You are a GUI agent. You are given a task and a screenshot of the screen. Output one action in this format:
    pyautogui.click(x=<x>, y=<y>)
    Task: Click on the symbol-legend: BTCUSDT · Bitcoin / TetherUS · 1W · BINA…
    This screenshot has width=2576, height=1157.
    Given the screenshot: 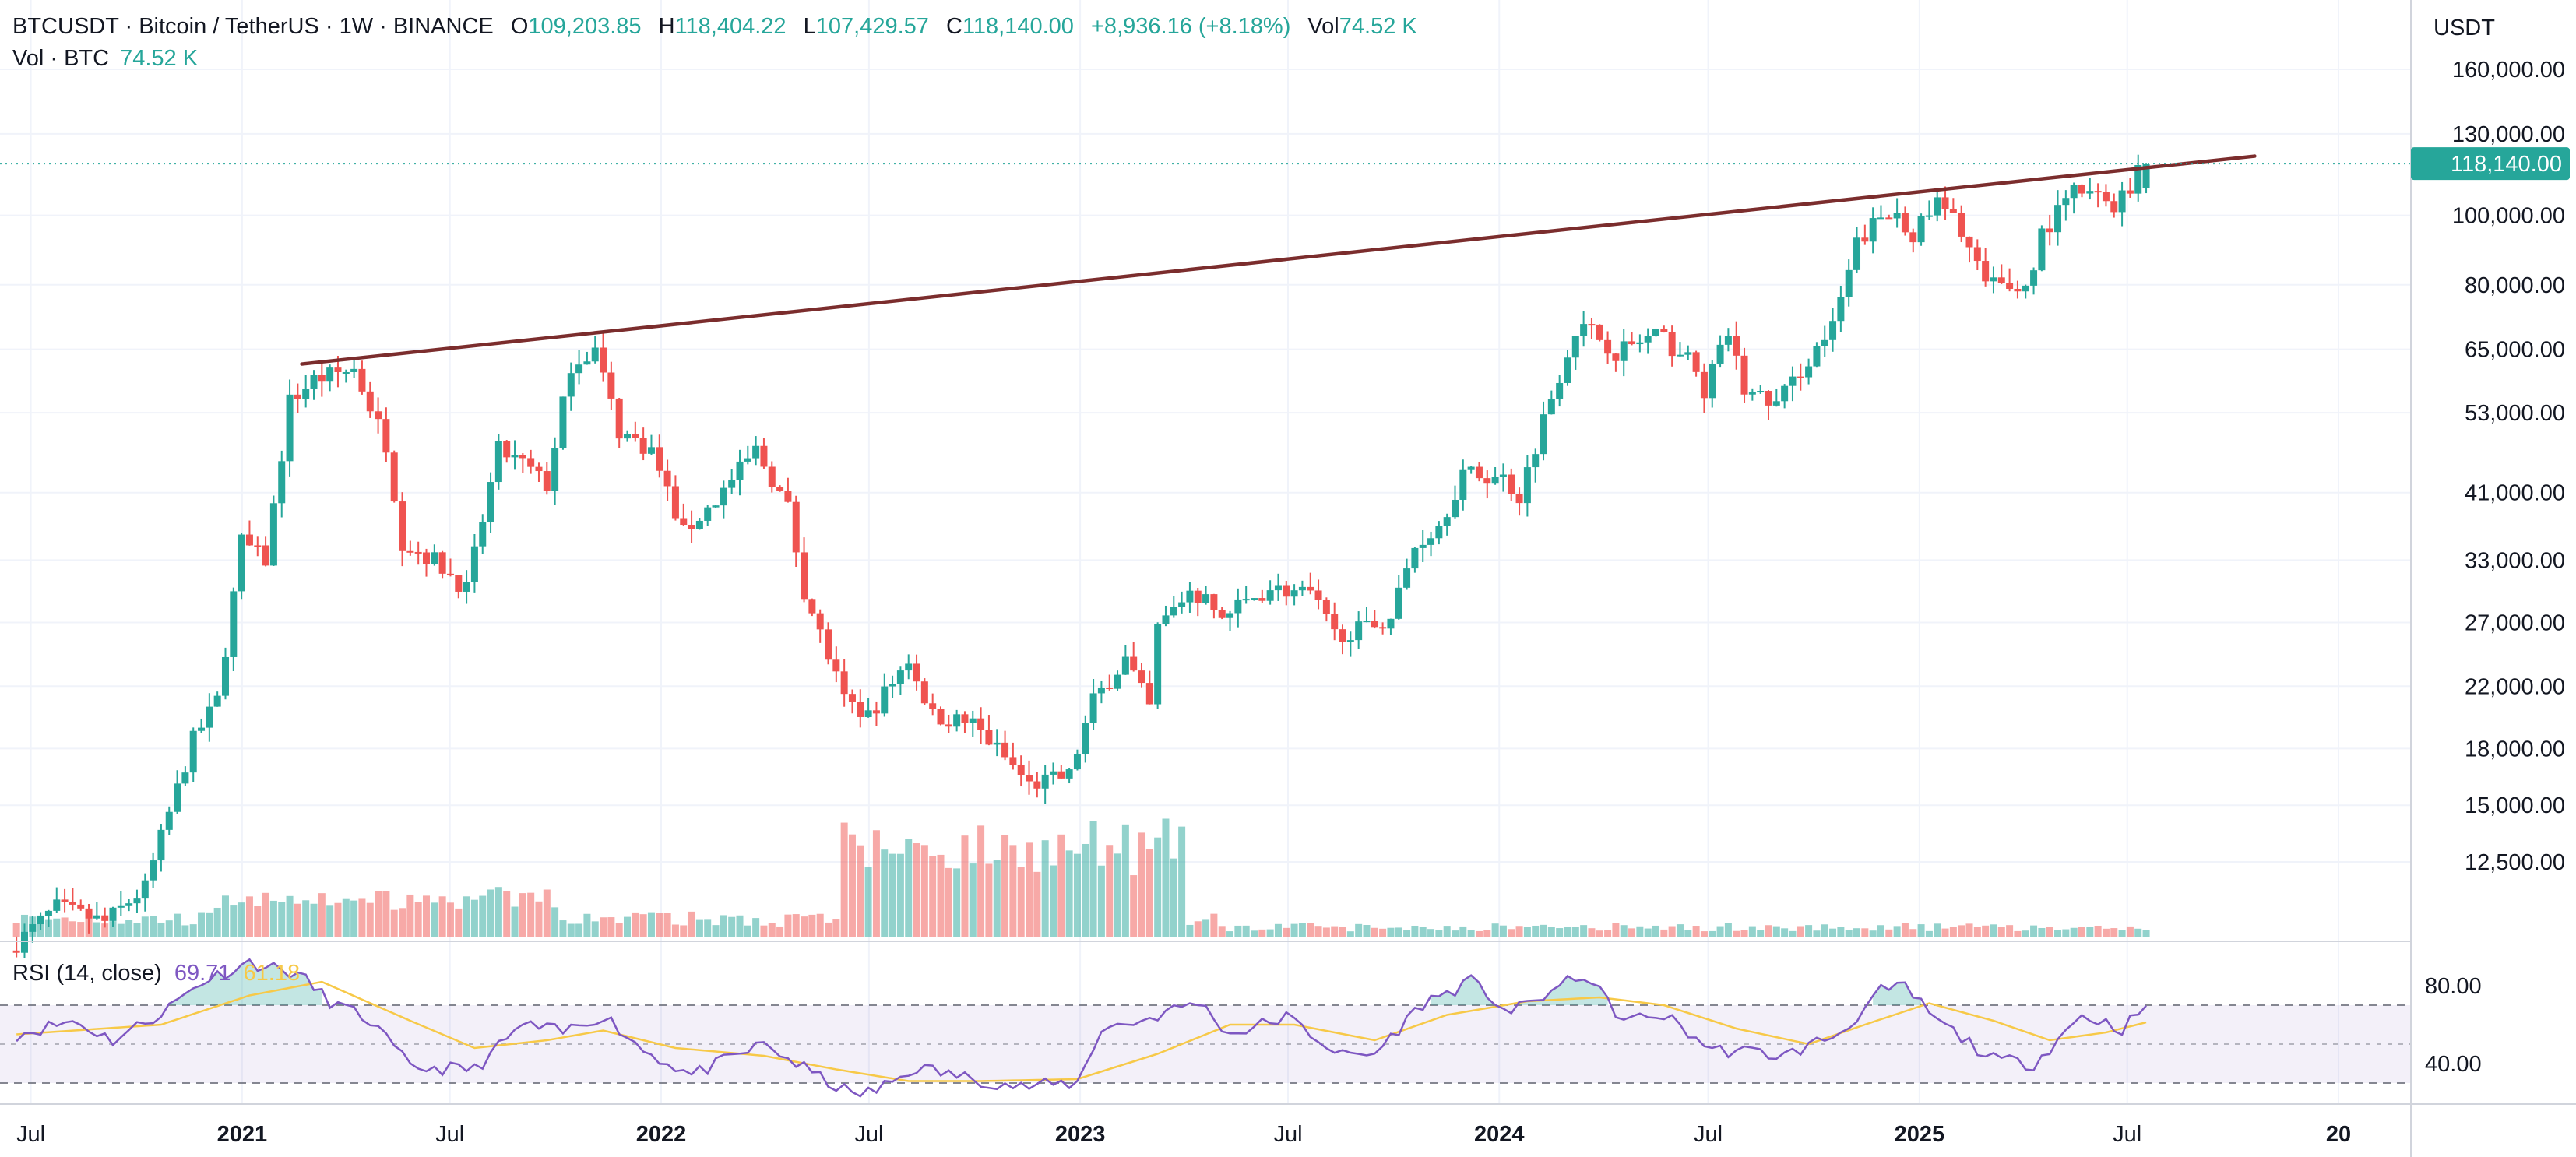 What is the action you would take?
    pyautogui.click(x=714, y=27)
    